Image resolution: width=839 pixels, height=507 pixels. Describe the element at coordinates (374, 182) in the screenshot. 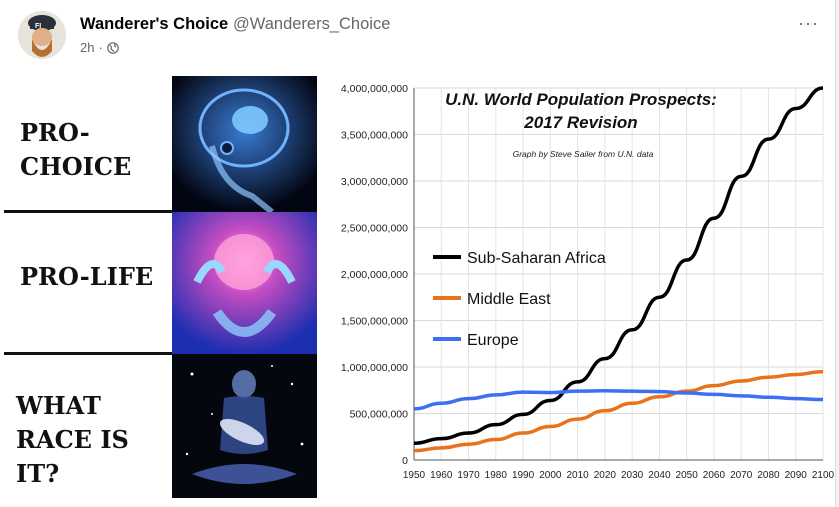

I see `y-tick-label: 3,000,000,000` at that location.